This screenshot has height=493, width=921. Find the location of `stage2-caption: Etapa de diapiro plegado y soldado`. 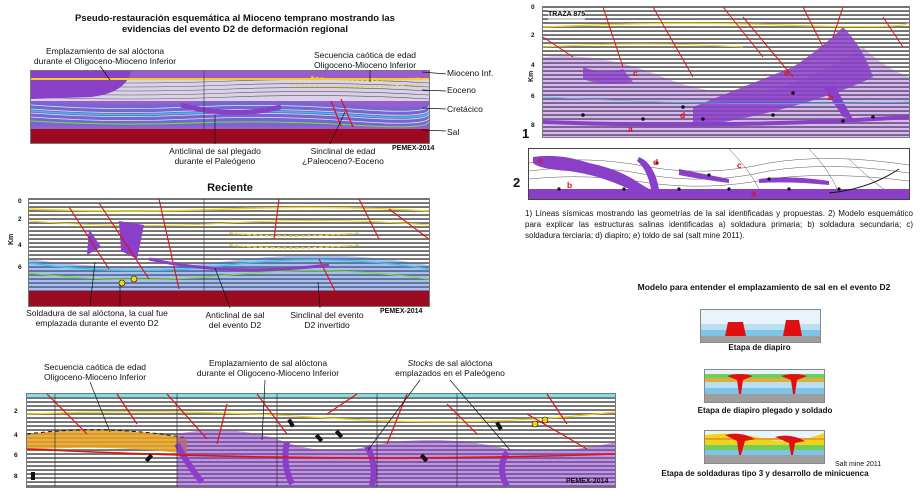

stage2-caption: Etapa de diapiro plegado y soldado is located at coordinates (765, 410).